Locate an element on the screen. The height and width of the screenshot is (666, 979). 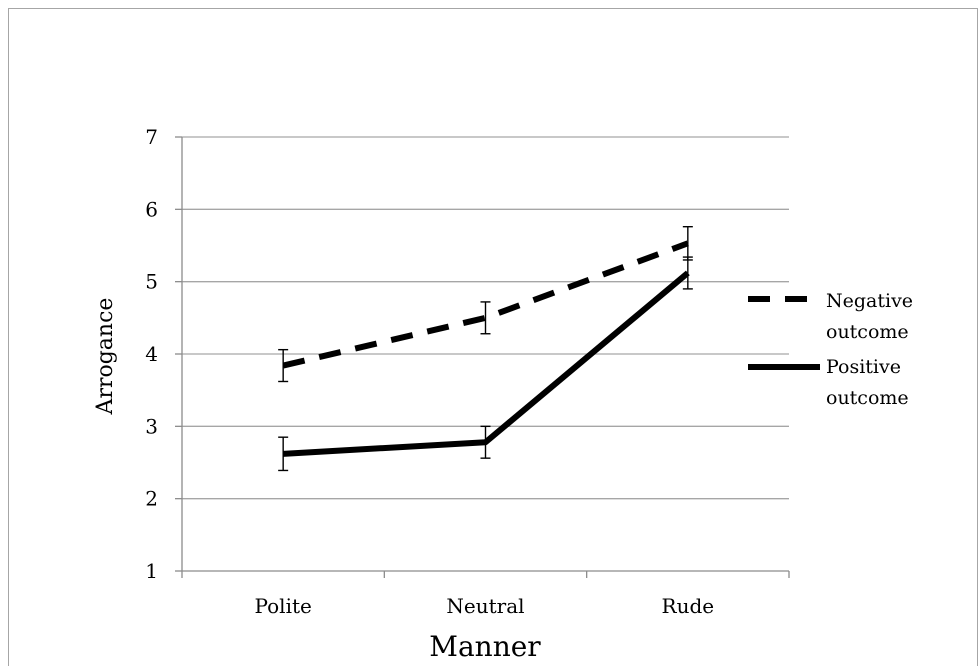
legend-item: Positive outcome is located at coordinates (828, 382).